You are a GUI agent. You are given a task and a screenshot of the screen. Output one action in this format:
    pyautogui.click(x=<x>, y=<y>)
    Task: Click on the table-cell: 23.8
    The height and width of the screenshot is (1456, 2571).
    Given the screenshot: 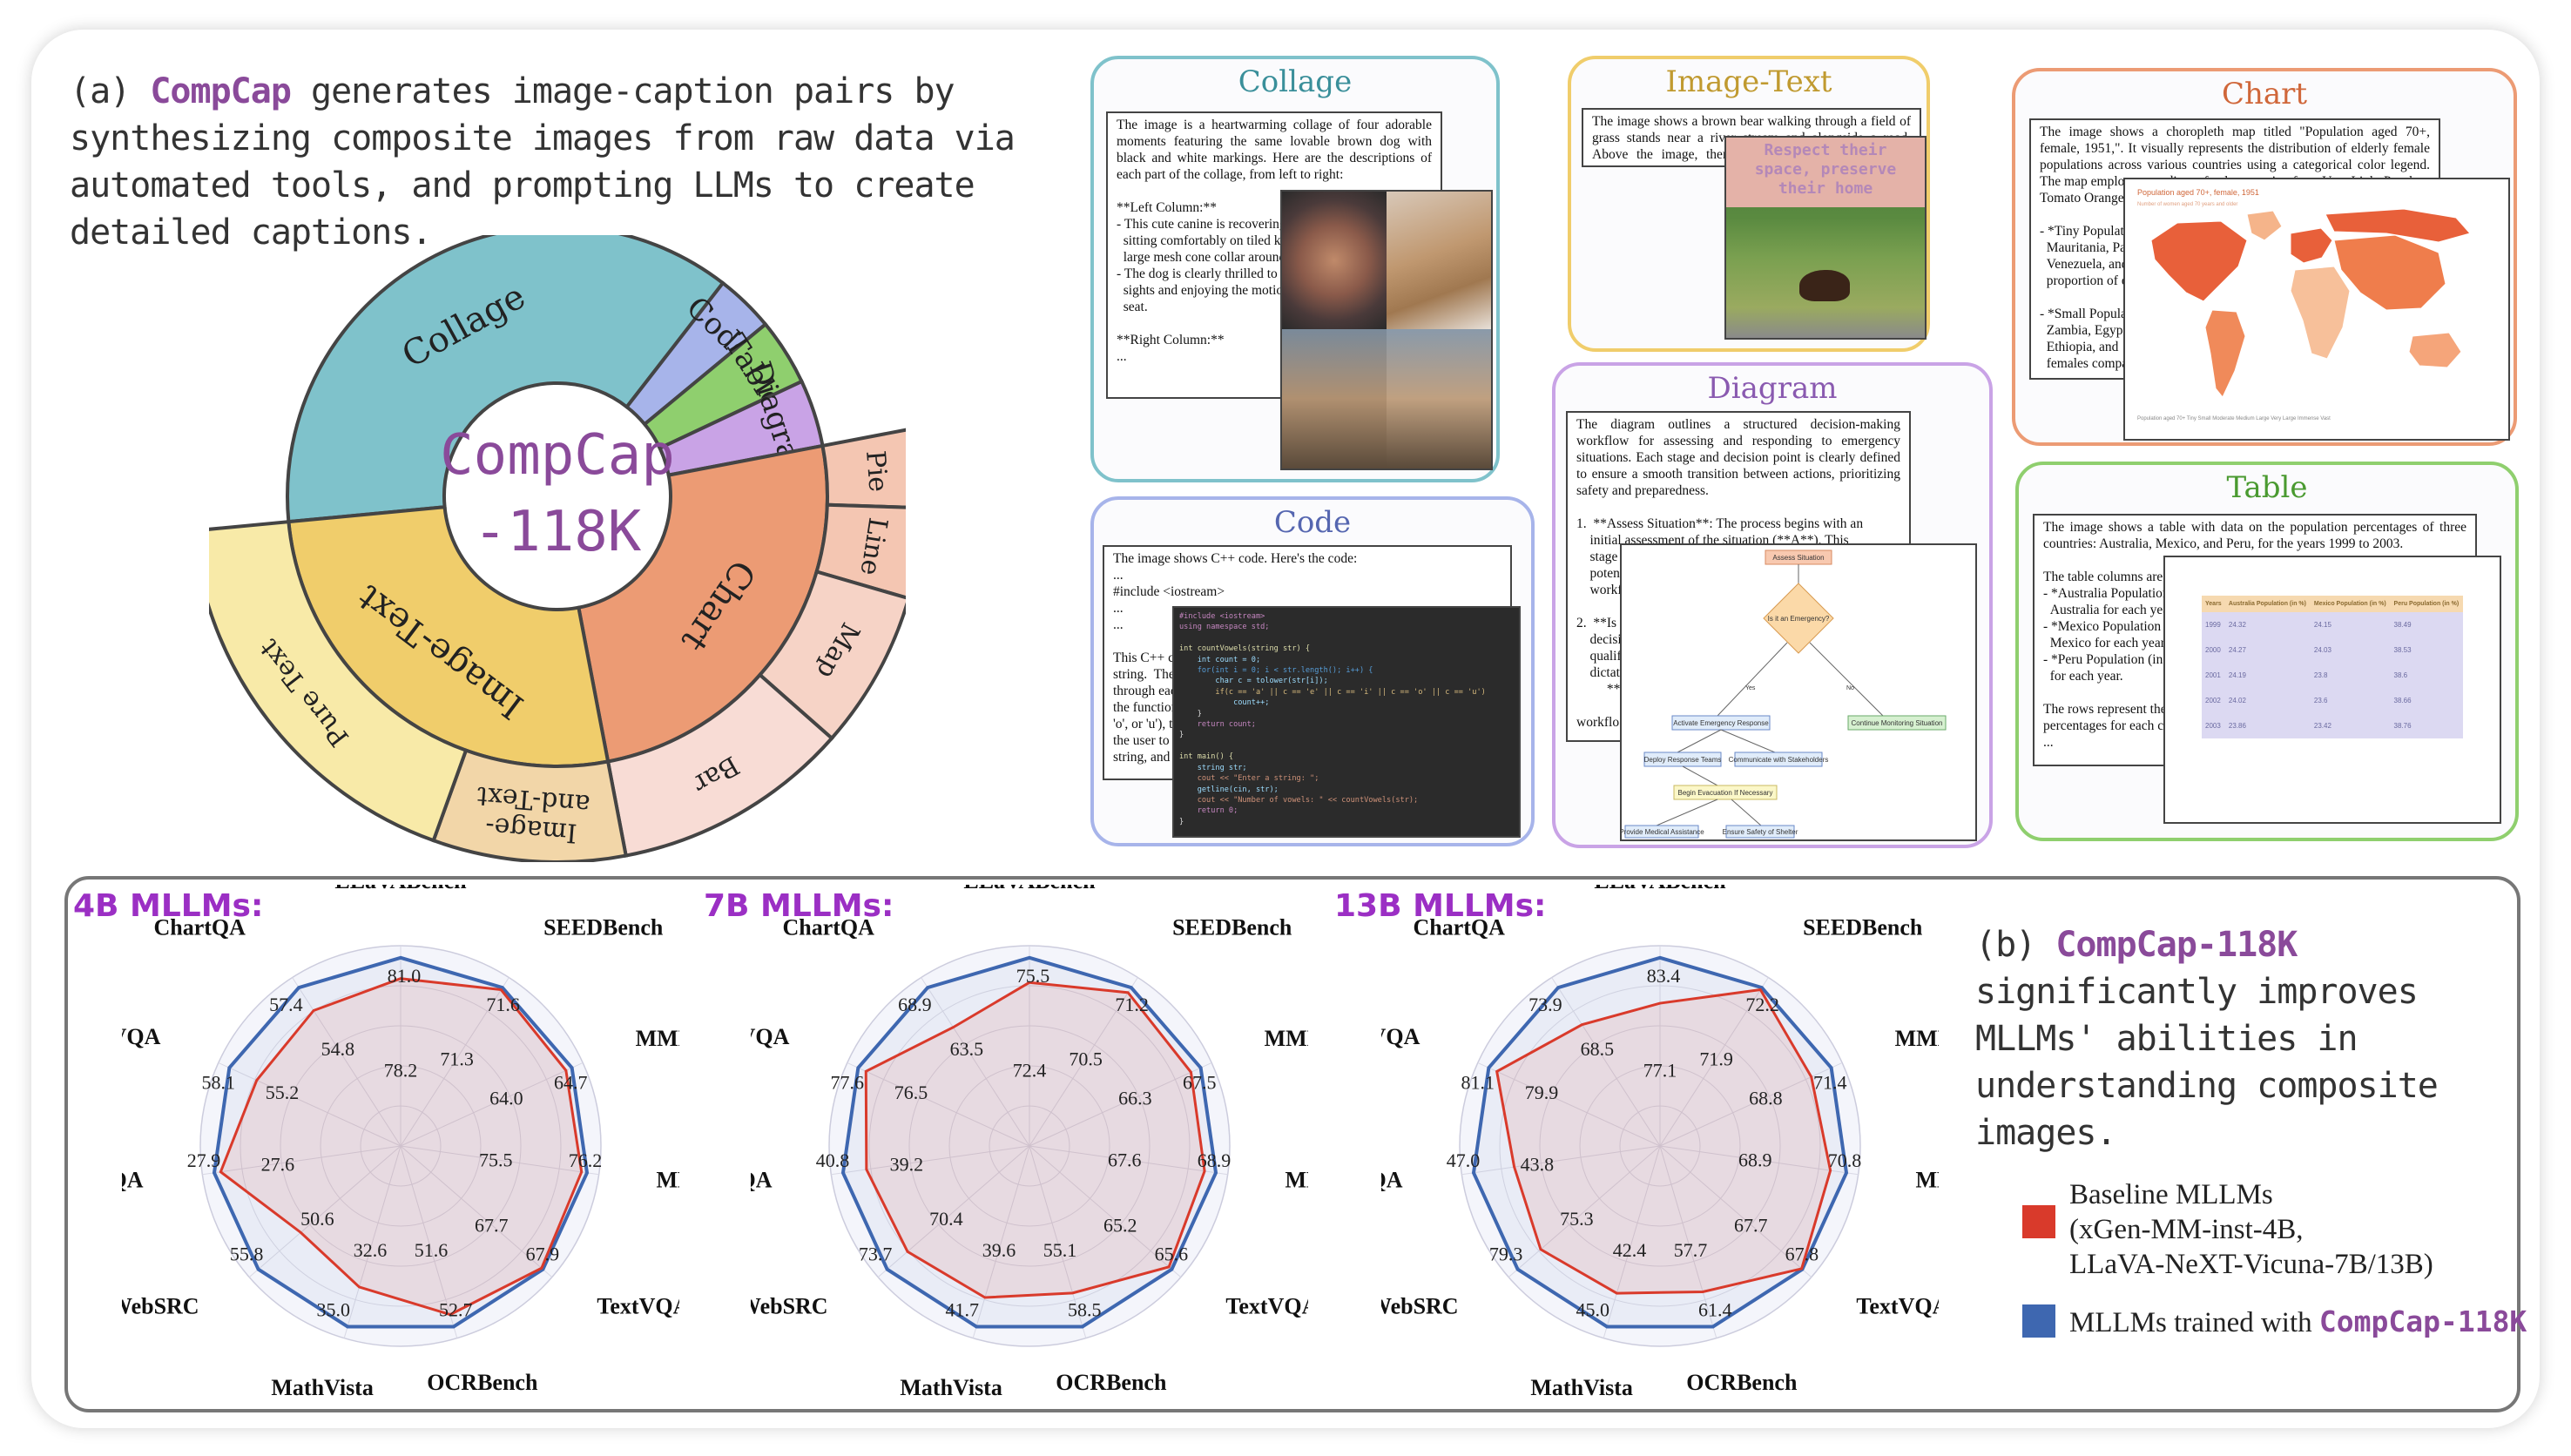 What is the action you would take?
    pyautogui.click(x=2320, y=675)
    